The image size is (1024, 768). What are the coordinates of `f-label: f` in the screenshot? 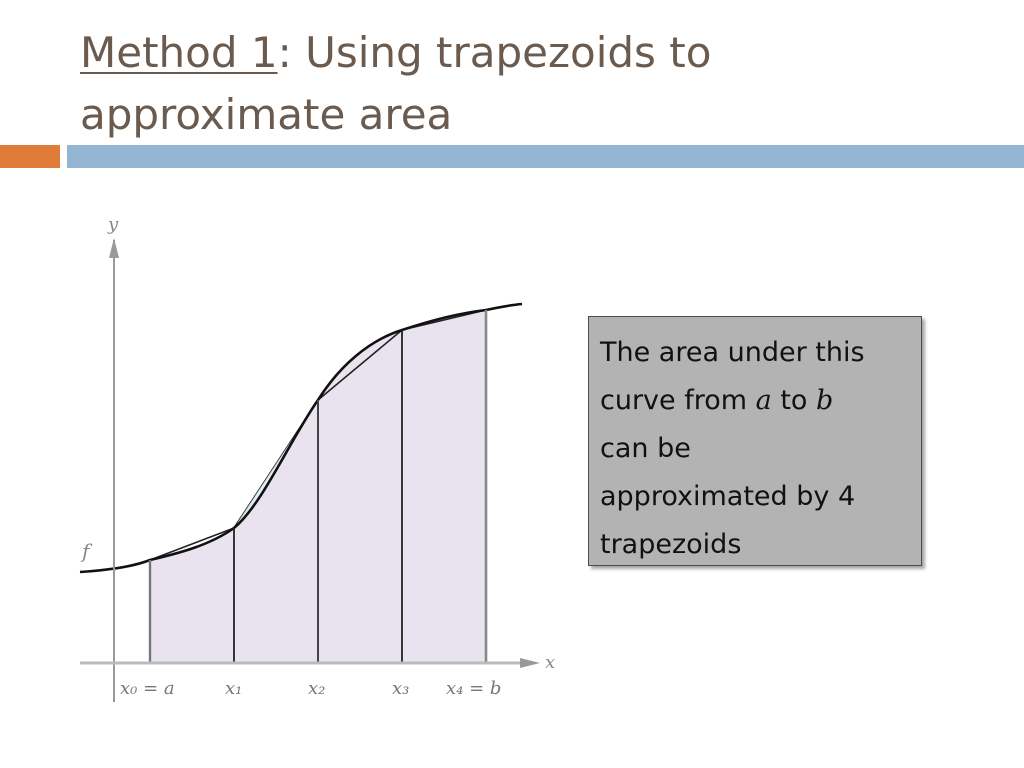 It's located at (86, 551).